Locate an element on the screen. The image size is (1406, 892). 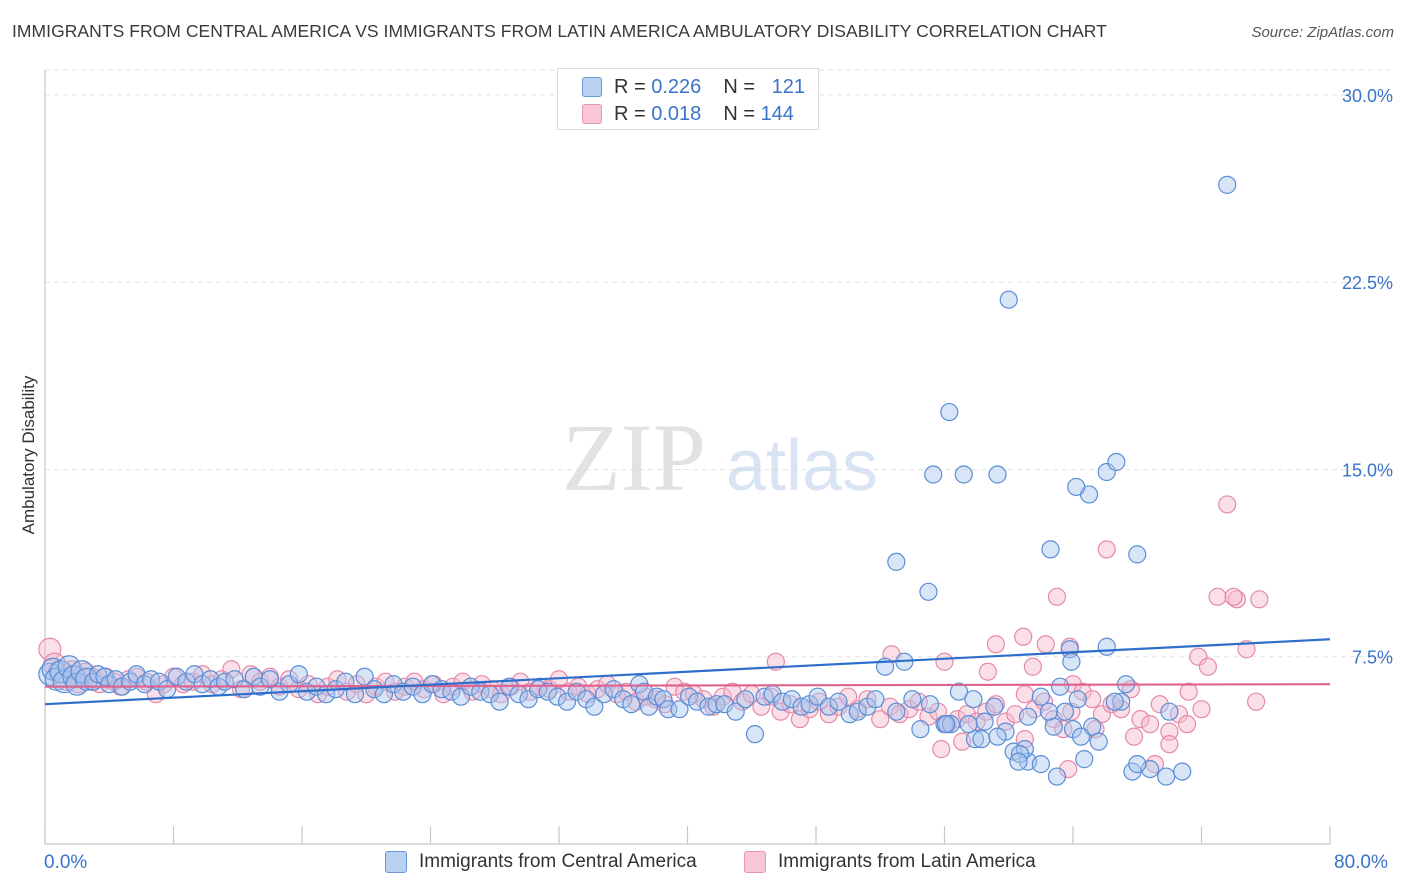
trend-lines is located at coordinates (687, 672).